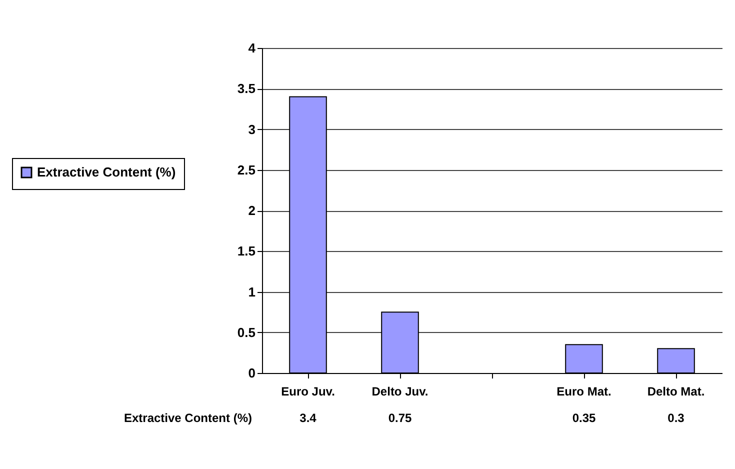 The image size is (735, 469). I want to click on y-tick-label: 3, so click(252, 129).